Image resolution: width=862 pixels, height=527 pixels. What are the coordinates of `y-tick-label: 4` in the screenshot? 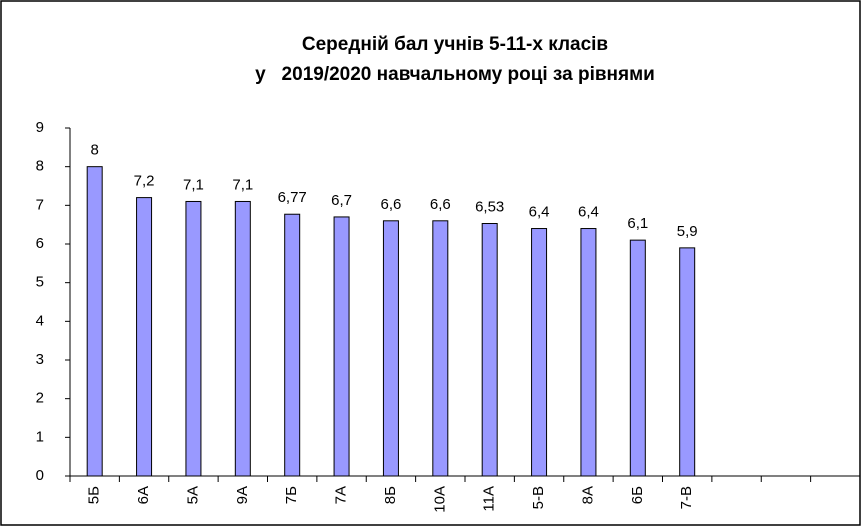 It's located at (40, 320).